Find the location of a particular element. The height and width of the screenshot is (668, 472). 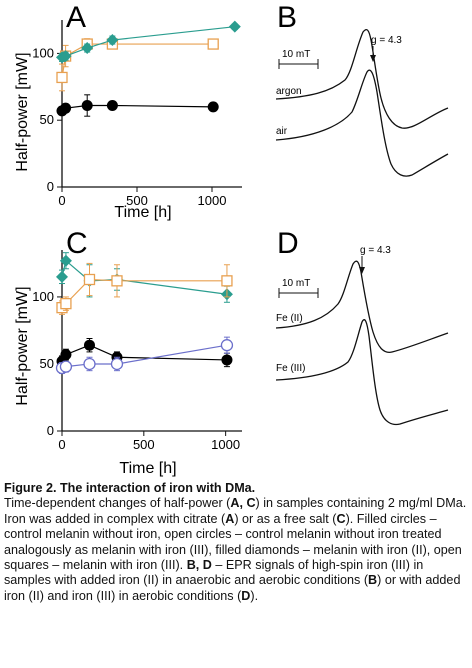

caption-segment: ). is located at coordinates (254, 595).